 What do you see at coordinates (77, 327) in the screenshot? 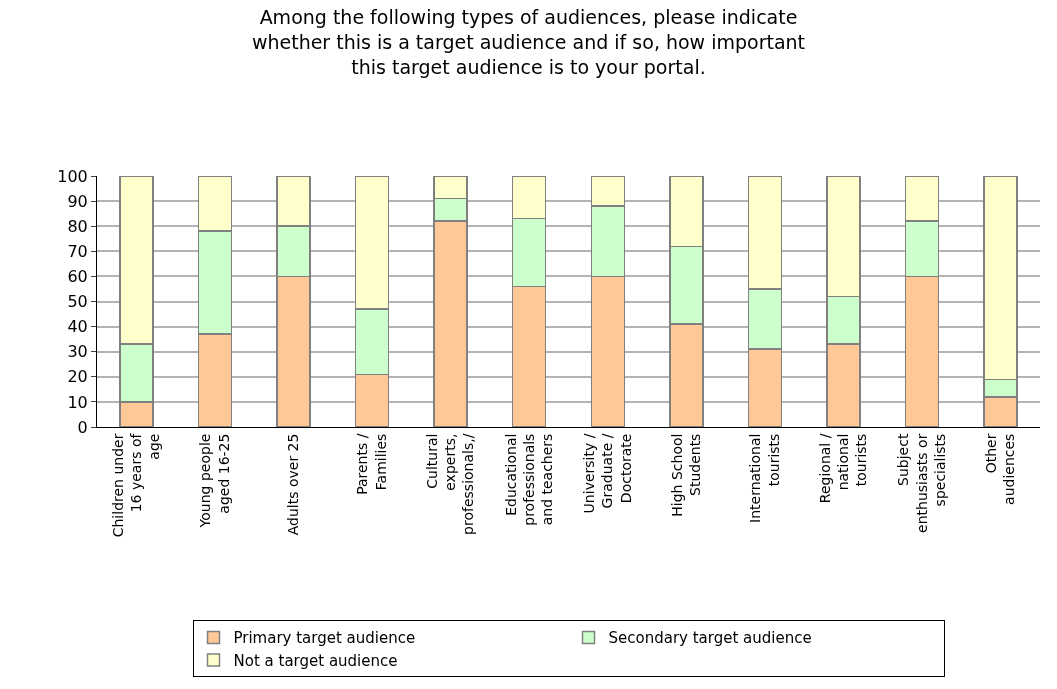
I see `y-tick-label: 40` at bounding box center [77, 327].